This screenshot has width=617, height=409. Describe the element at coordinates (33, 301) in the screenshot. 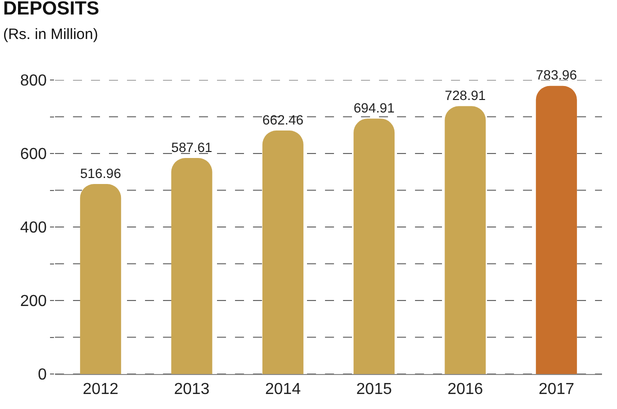

I see `y-tick-label: 200` at that location.